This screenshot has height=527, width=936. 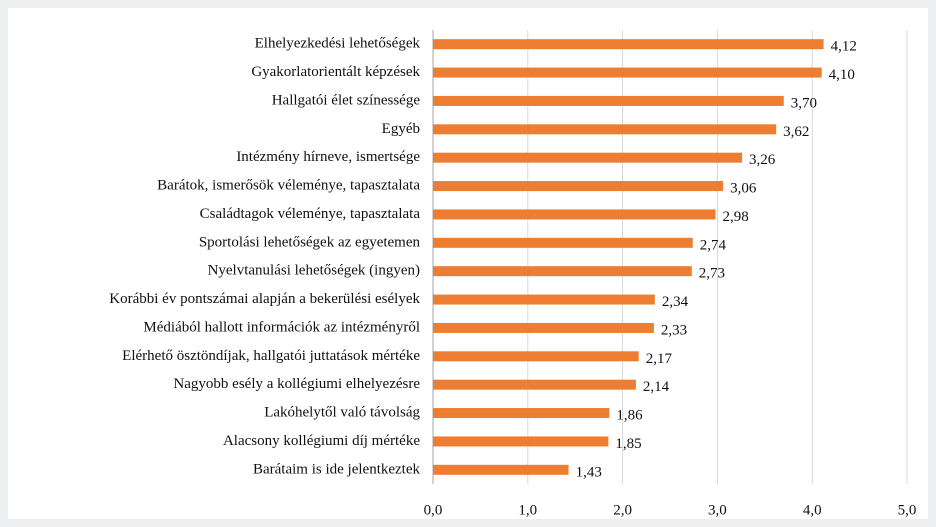 I want to click on data-label: 1,85, so click(x=628, y=444).